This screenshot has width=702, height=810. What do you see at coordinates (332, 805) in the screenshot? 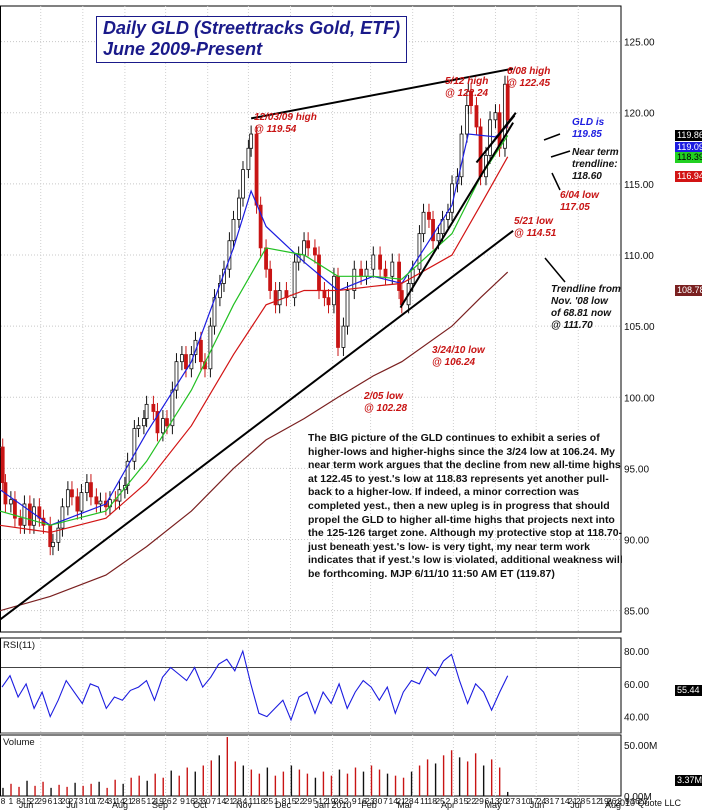
I see `month-label: Jan 2010` at bounding box center [332, 805].